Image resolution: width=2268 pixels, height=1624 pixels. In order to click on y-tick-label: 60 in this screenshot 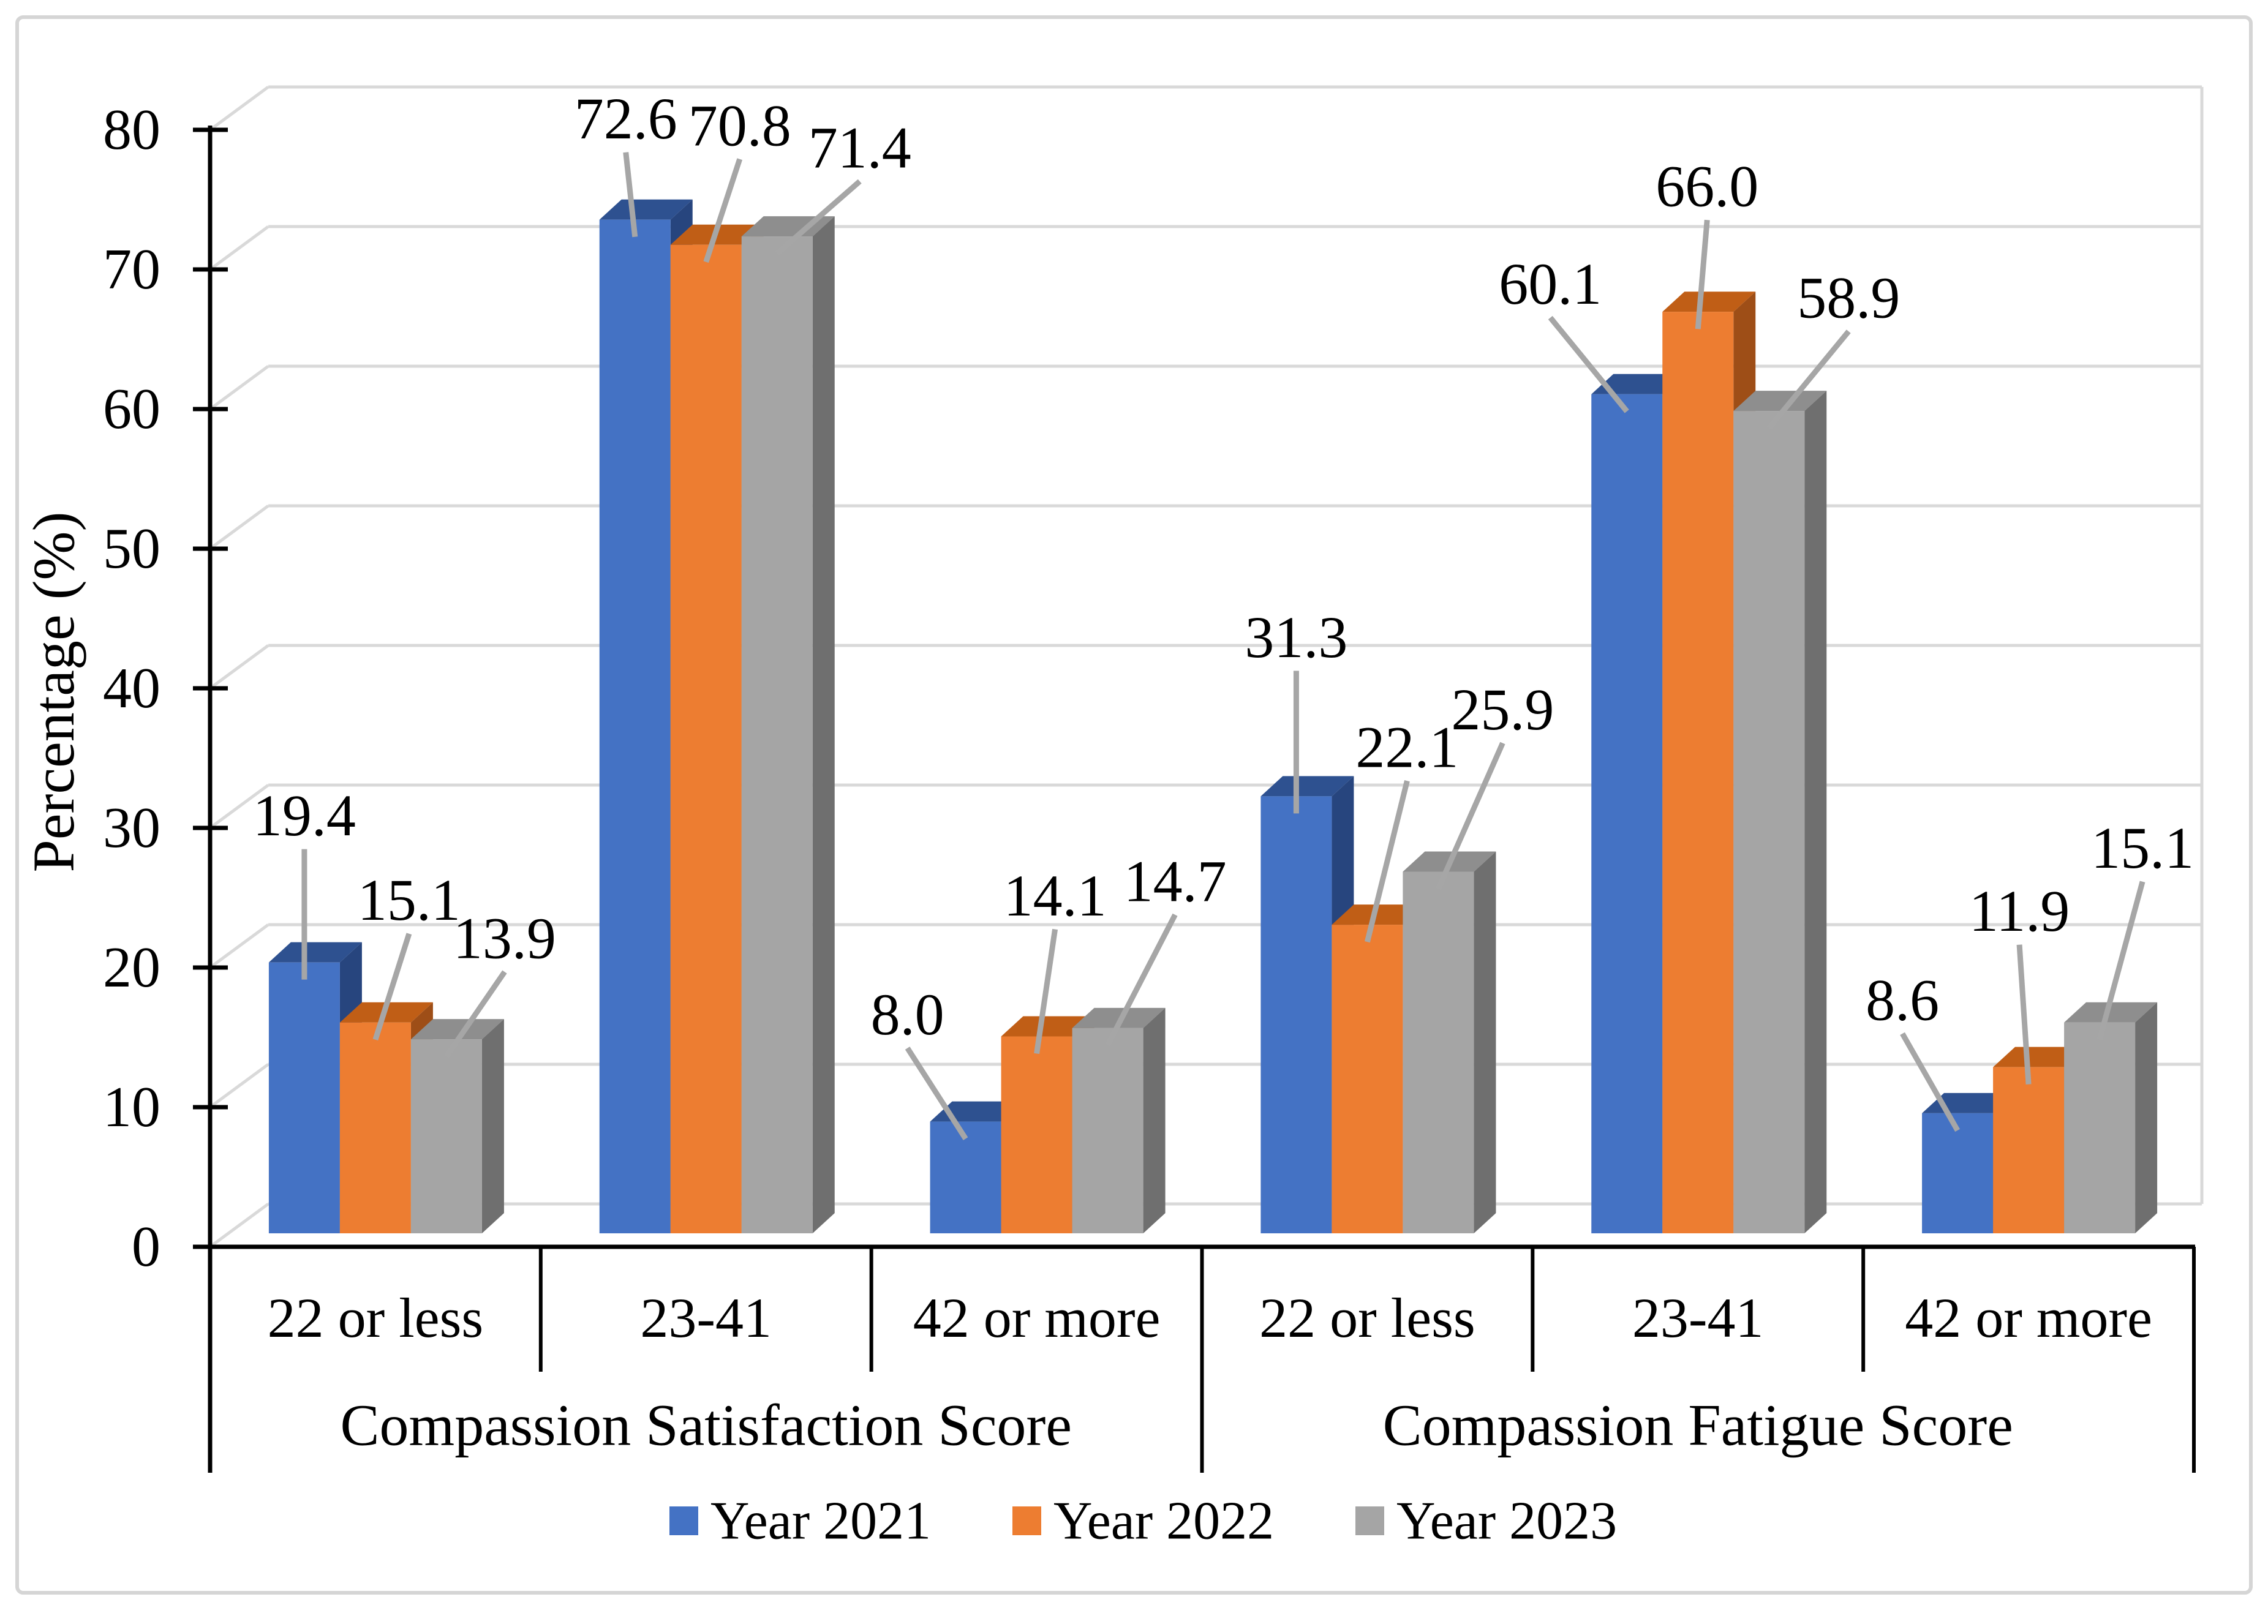, I will do `click(131, 409)`.